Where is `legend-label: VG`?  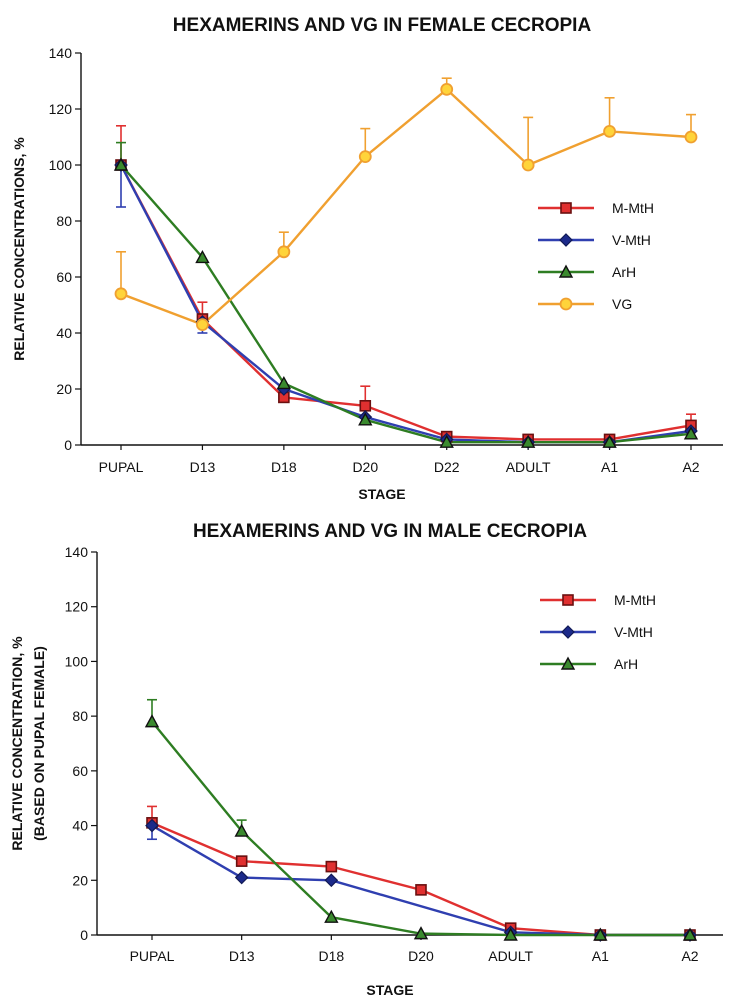 legend-label: VG is located at coordinates (622, 304).